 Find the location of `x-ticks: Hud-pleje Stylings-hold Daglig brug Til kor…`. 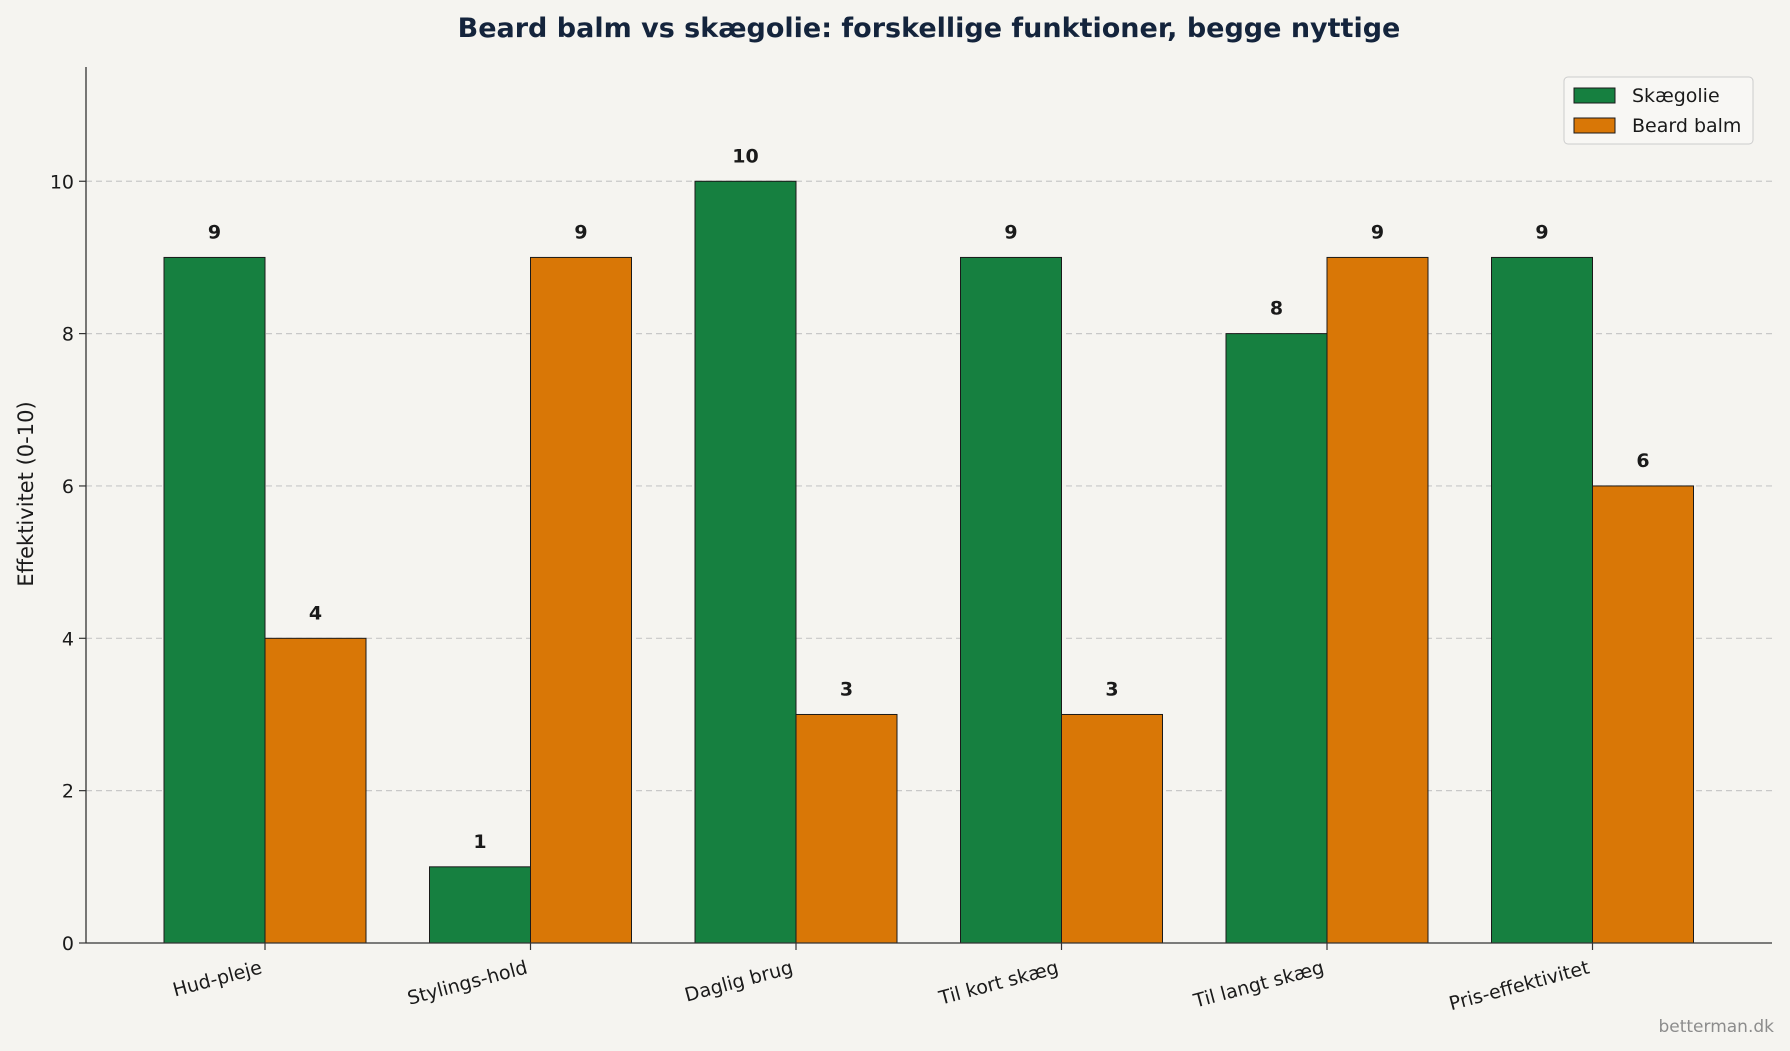

x-ticks: Hud-pleje Stylings-hold Daglig brug Til kor… is located at coordinates (882, 979).